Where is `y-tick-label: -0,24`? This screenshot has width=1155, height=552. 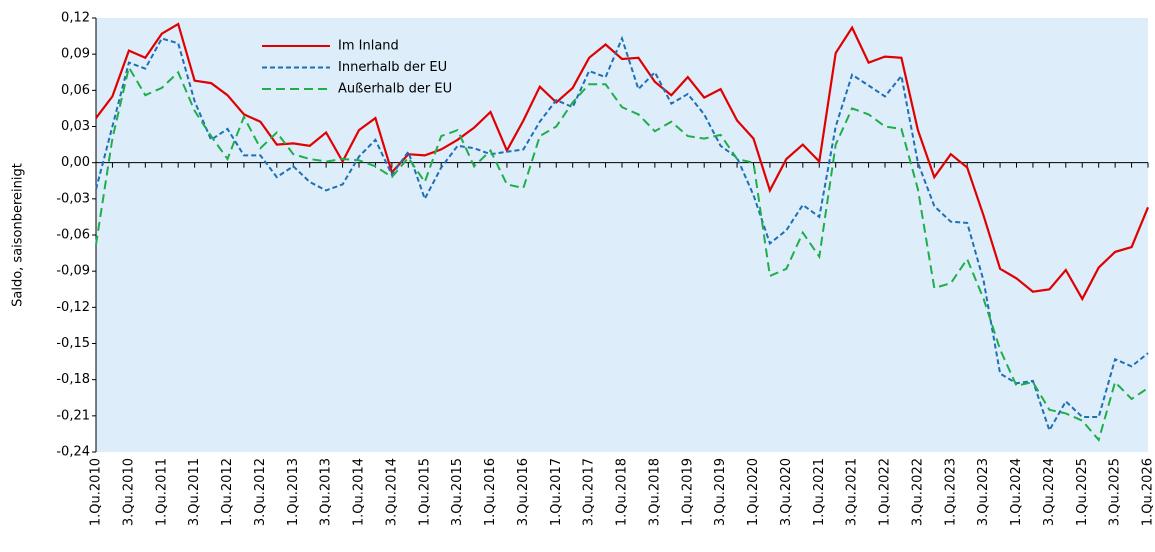 y-tick-label: -0,24 is located at coordinates (73, 452).